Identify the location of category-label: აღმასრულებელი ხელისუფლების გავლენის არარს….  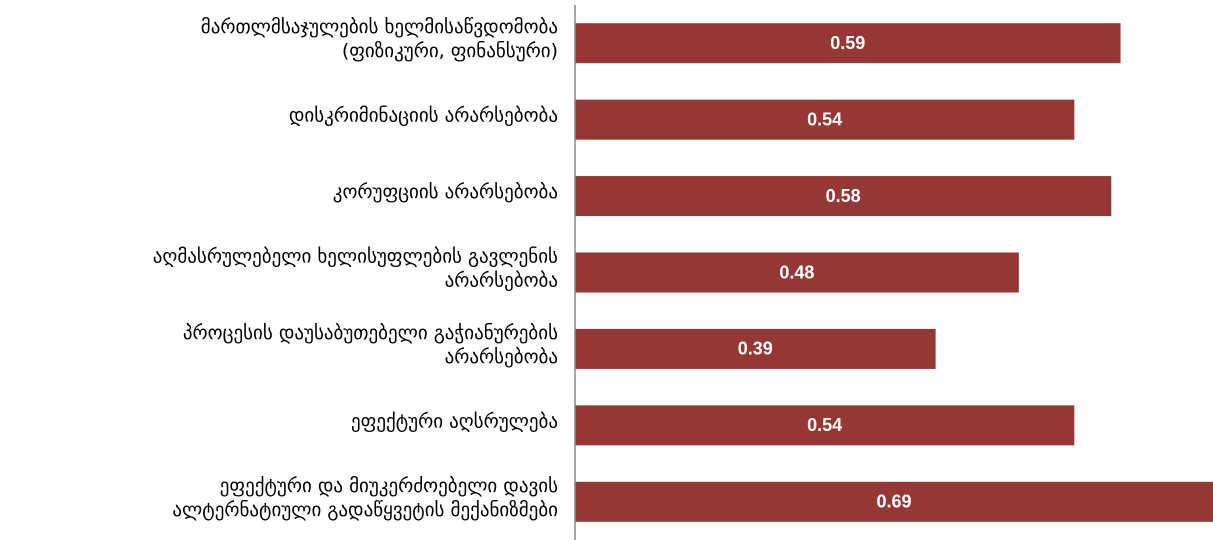
(355, 268).